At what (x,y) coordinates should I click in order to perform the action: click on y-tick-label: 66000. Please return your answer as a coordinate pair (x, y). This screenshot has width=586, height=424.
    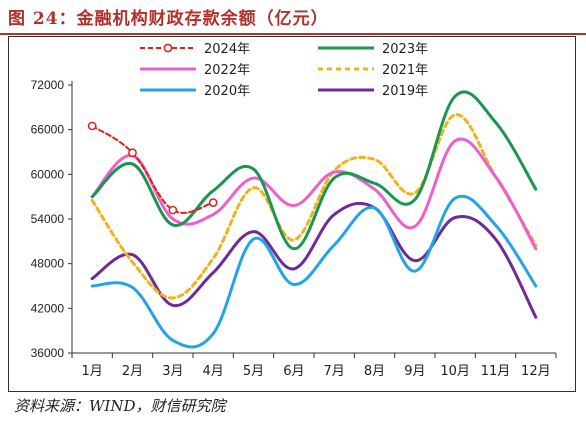
    Looking at the image, I should click on (48, 130).